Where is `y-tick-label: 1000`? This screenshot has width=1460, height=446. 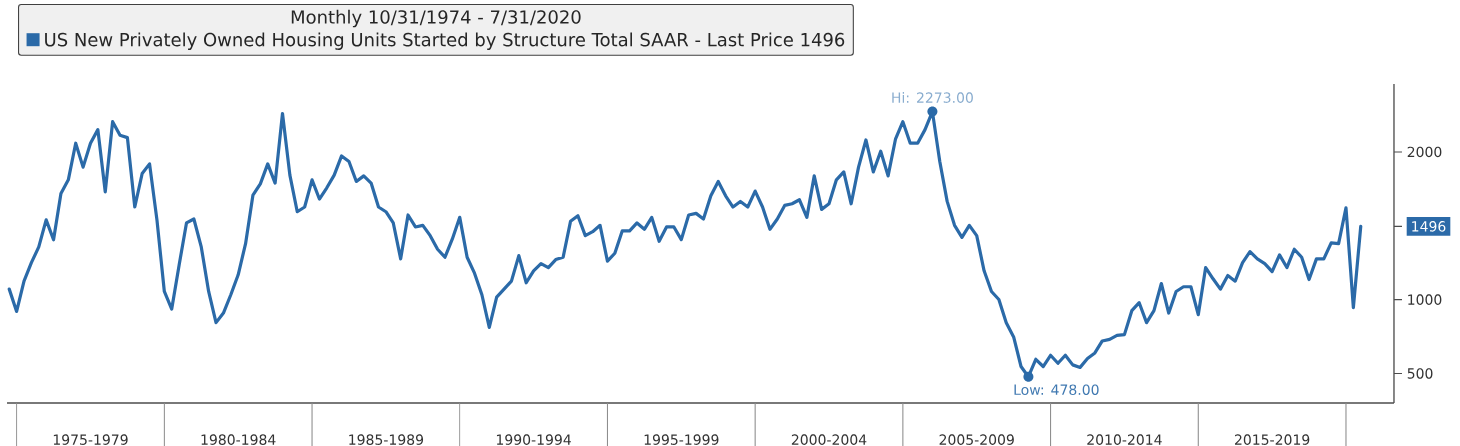
y-tick-label: 1000 is located at coordinates (1425, 299).